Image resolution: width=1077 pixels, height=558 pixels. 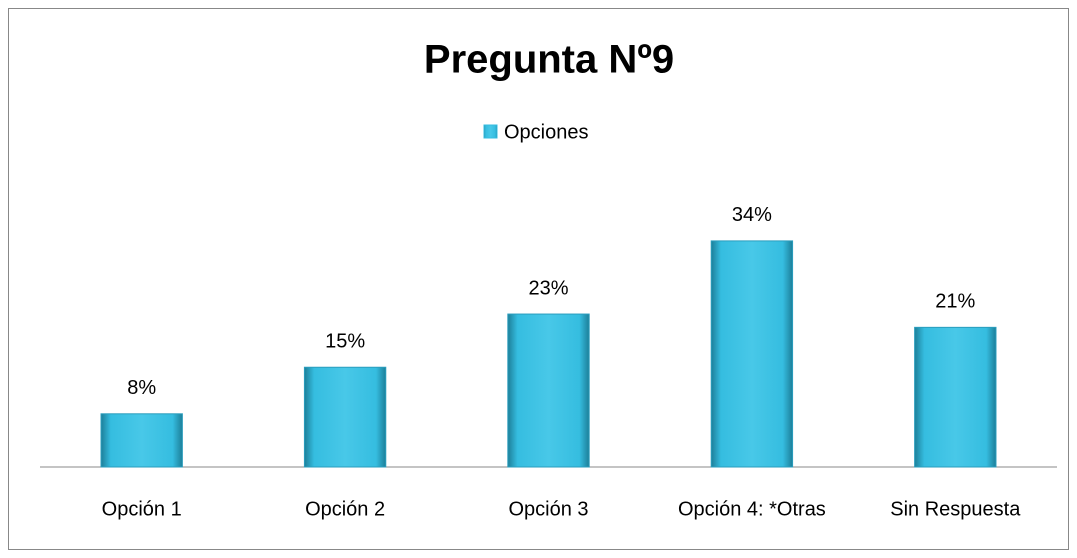 I want to click on value-label: 23%, so click(x=548, y=288).